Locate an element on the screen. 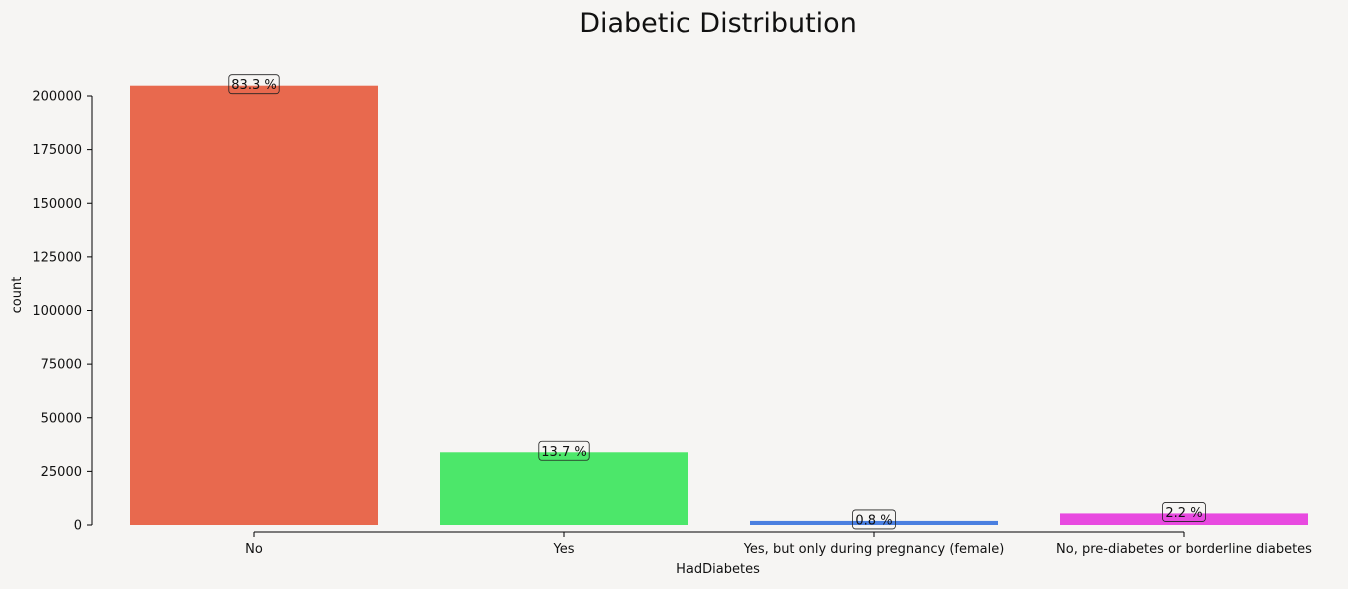  y-tick-label: 25000 is located at coordinates (61, 472).